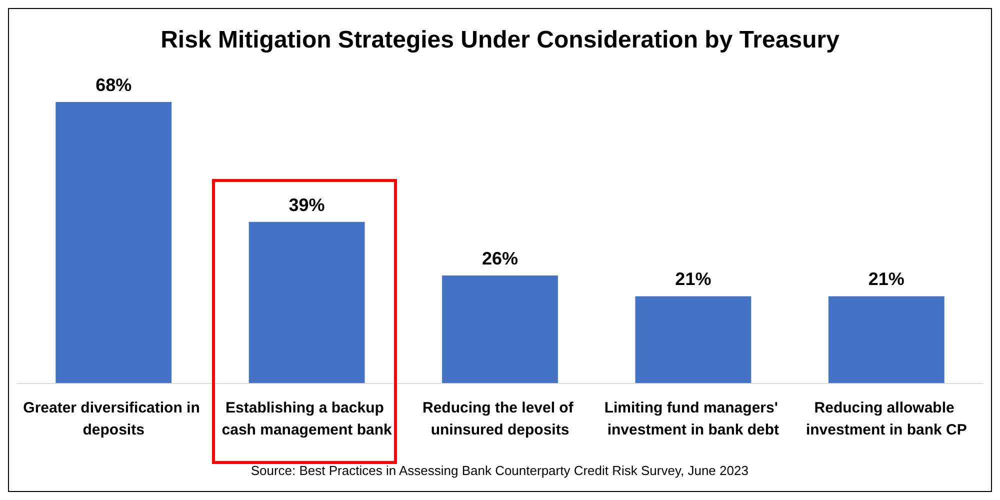 This screenshot has height=500, width=1000. Describe the element at coordinates (307, 419) in the screenshot. I see `x-tick-label: Establishing a backup cash management bank` at that location.